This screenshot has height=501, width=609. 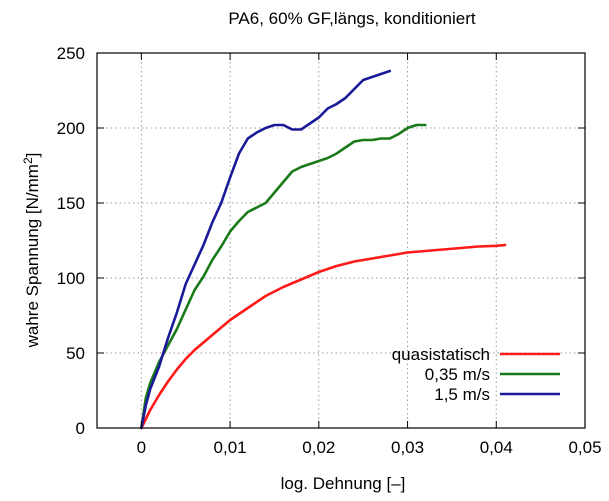 What do you see at coordinates (31, 251) in the screenshot?
I see `y-axis-title: wahre Spannung [N/mm2]` at bounding box center [31, 251].